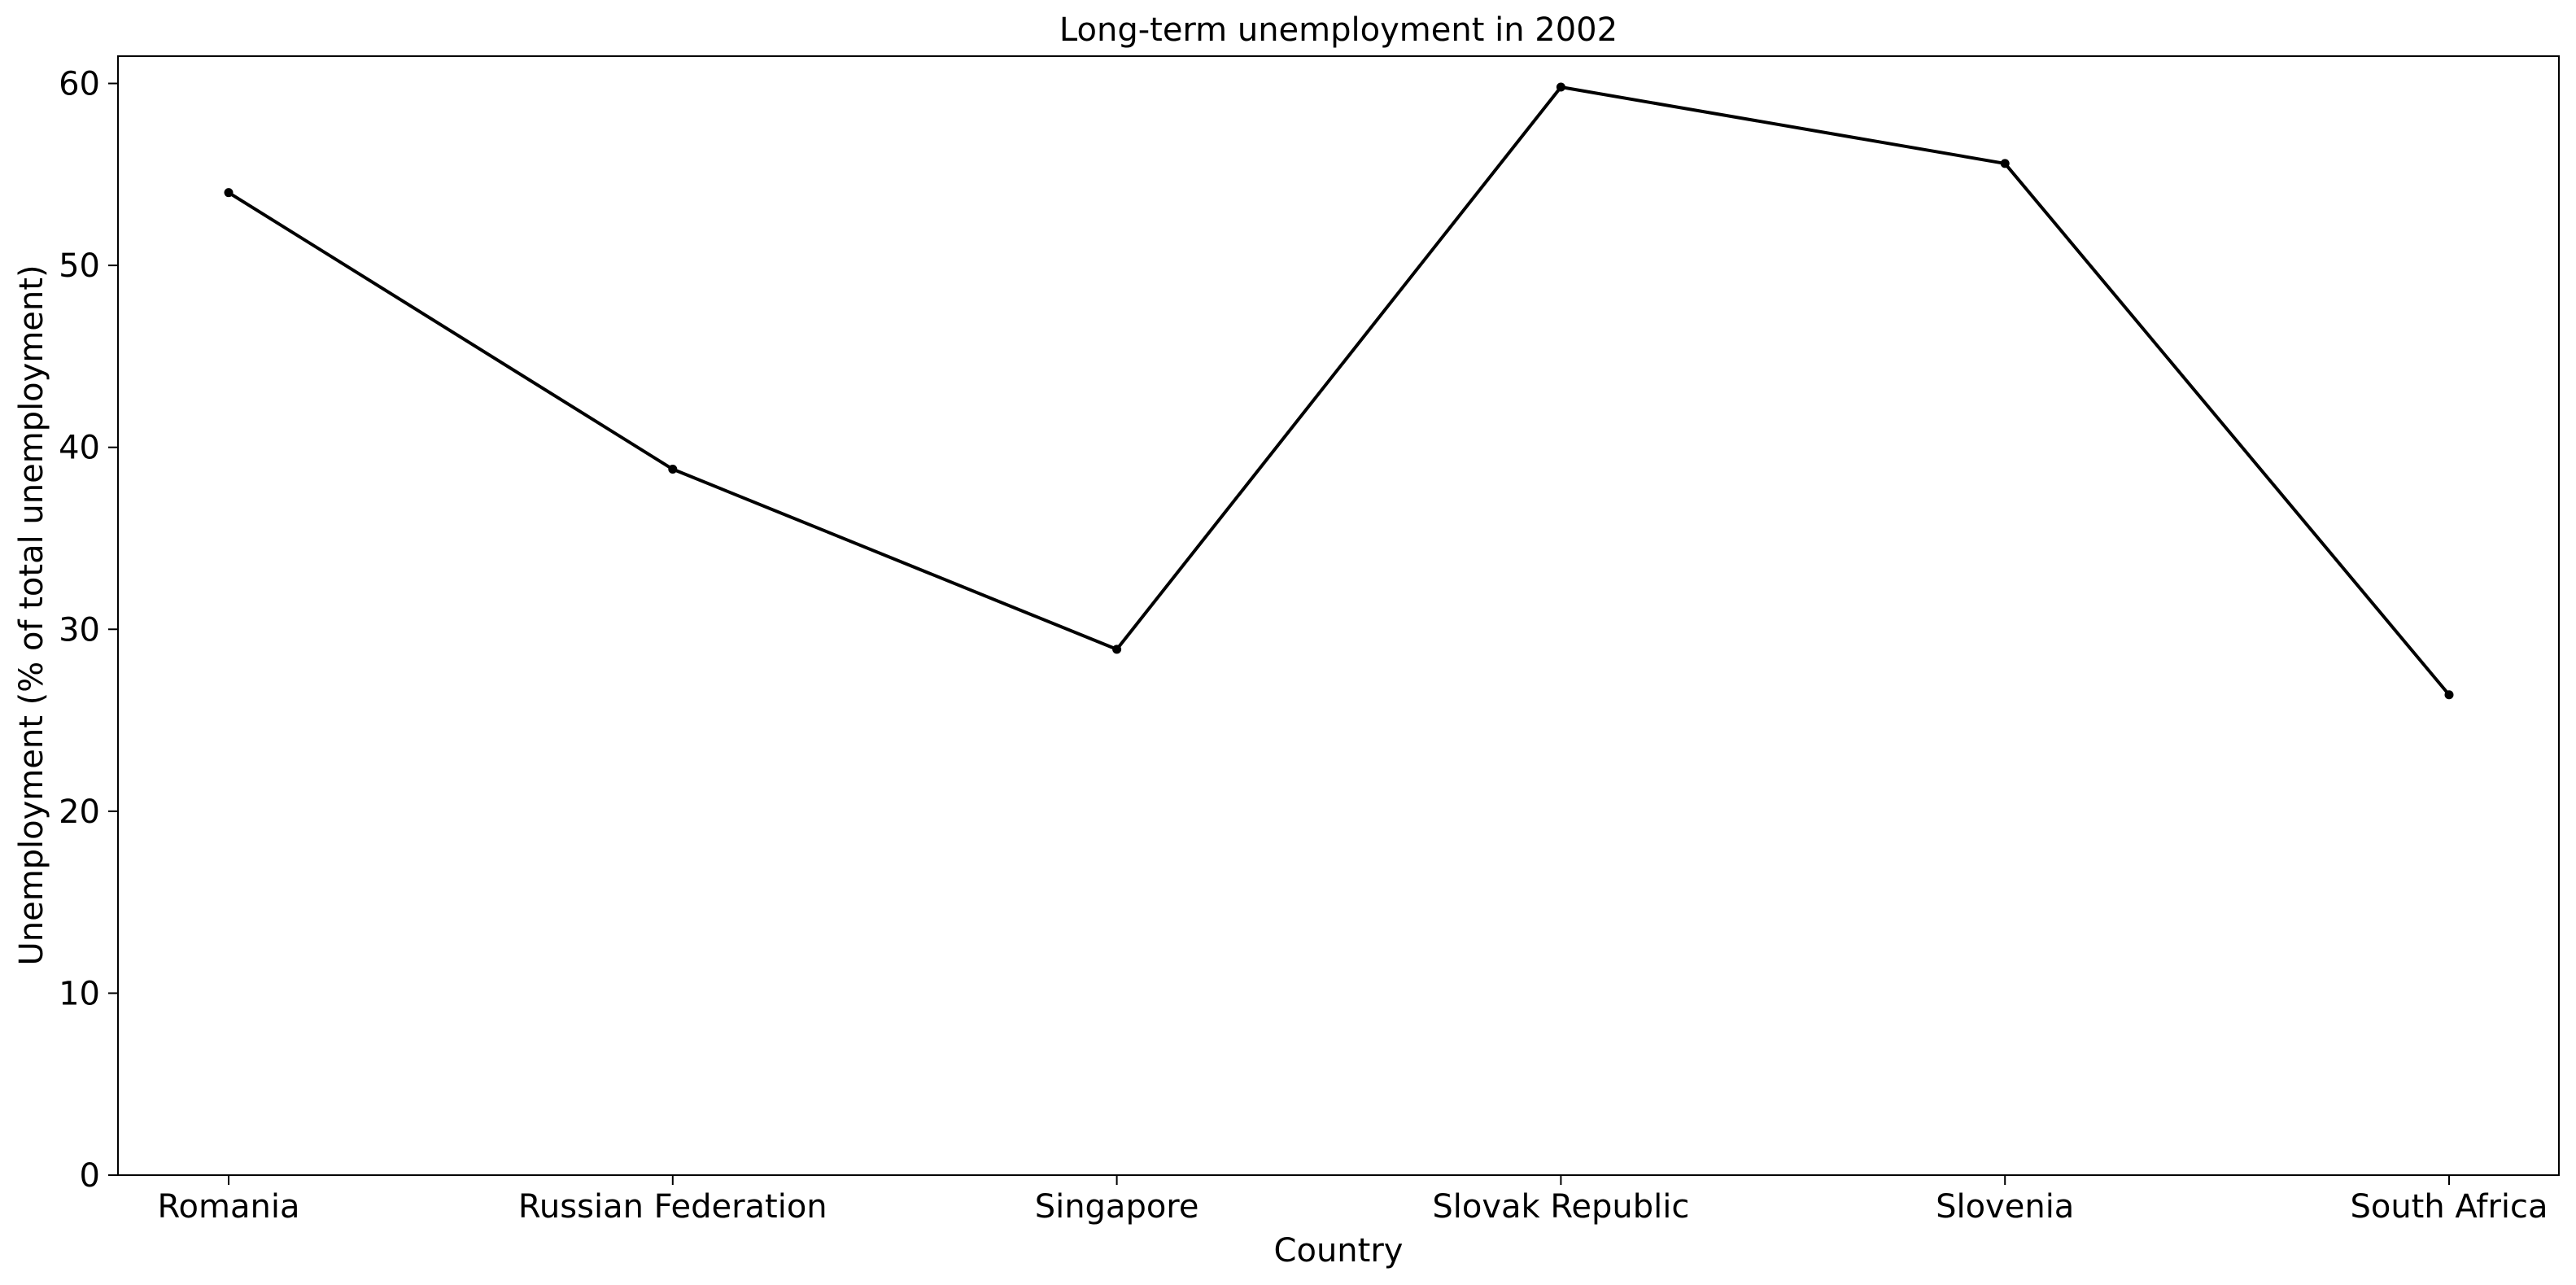  What do you see at coordinates (2005, 1207) in the screenshot?
I see `x-tick-label: Slovenia` at bounding box center [2005, 1207].